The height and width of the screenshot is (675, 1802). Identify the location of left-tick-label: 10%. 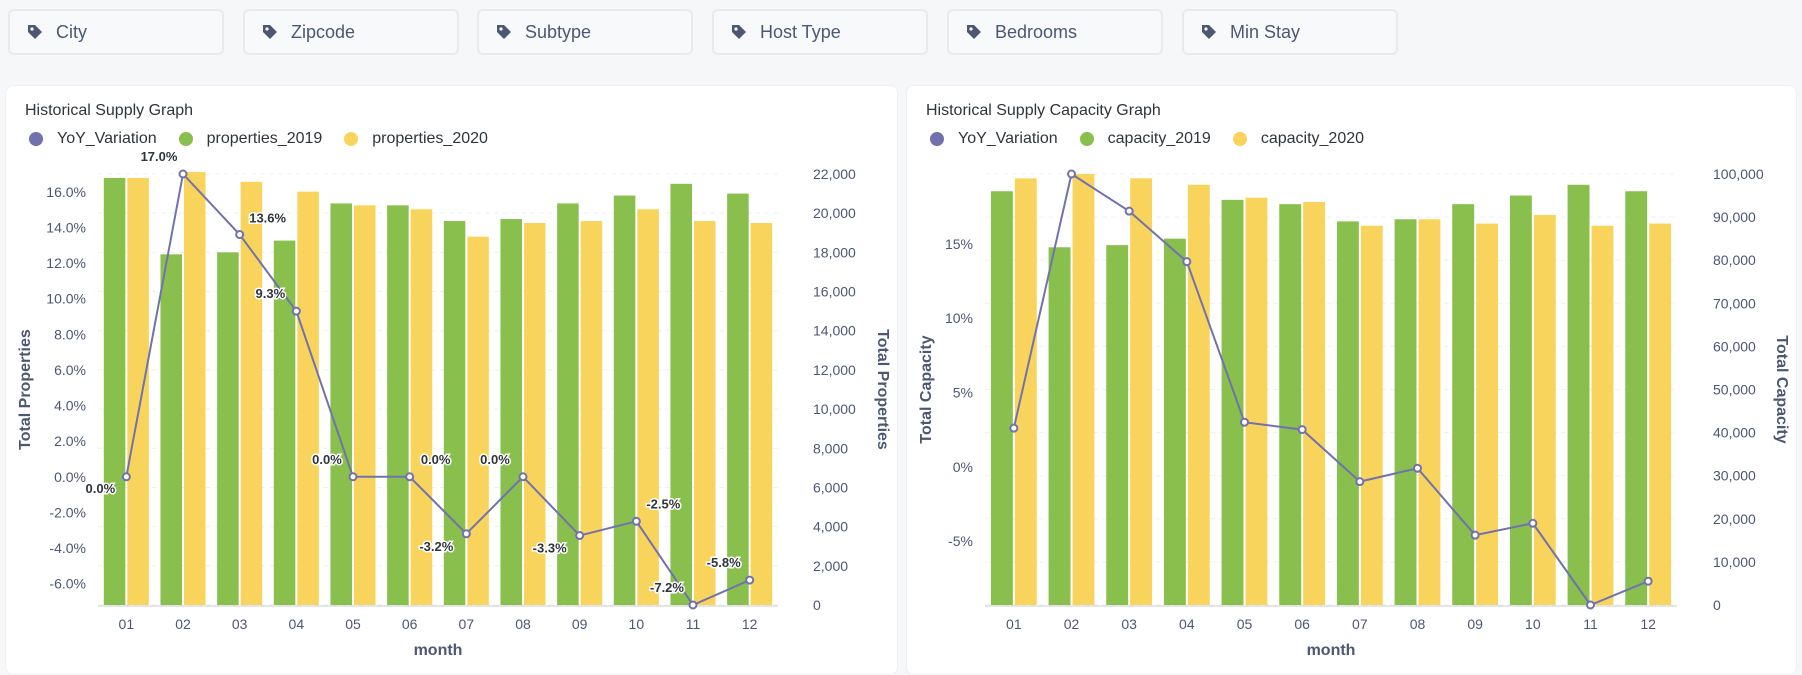
(959, 318).